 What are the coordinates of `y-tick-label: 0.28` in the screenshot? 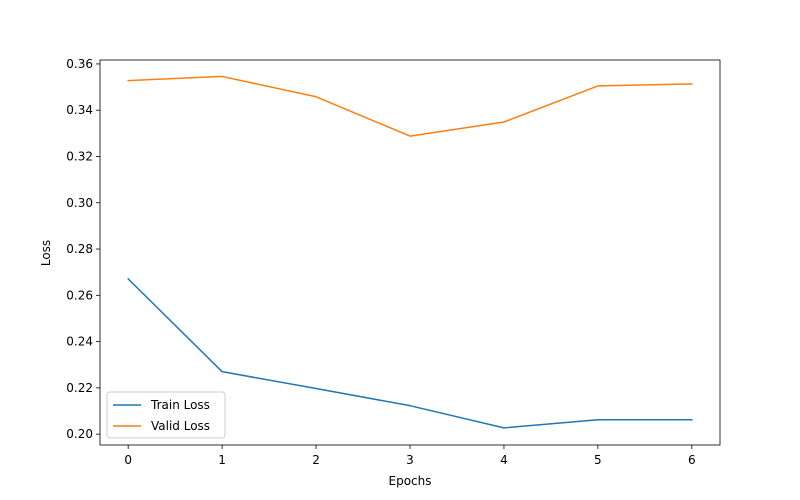 It's located at (79, 249).